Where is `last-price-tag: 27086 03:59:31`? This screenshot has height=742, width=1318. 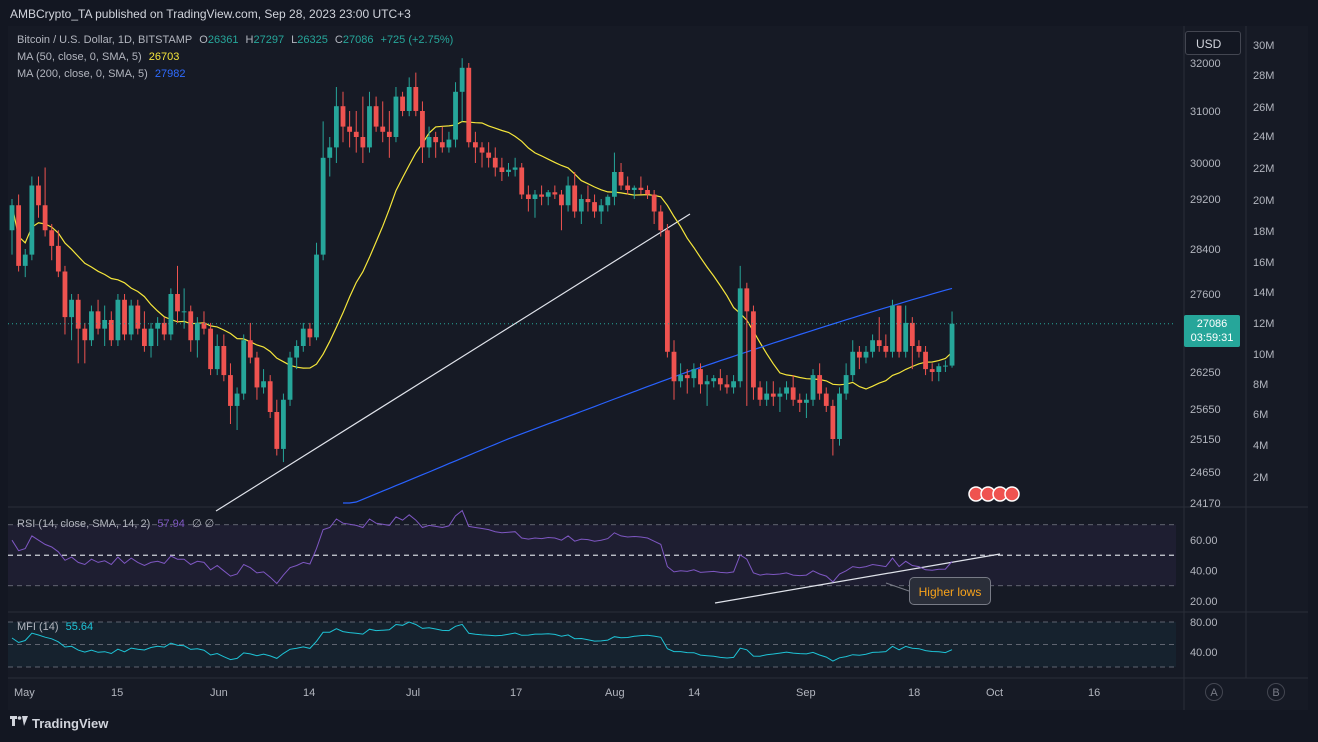 last-price-tag: 27086 03:59:31 is located at coordinates (1212, 331).